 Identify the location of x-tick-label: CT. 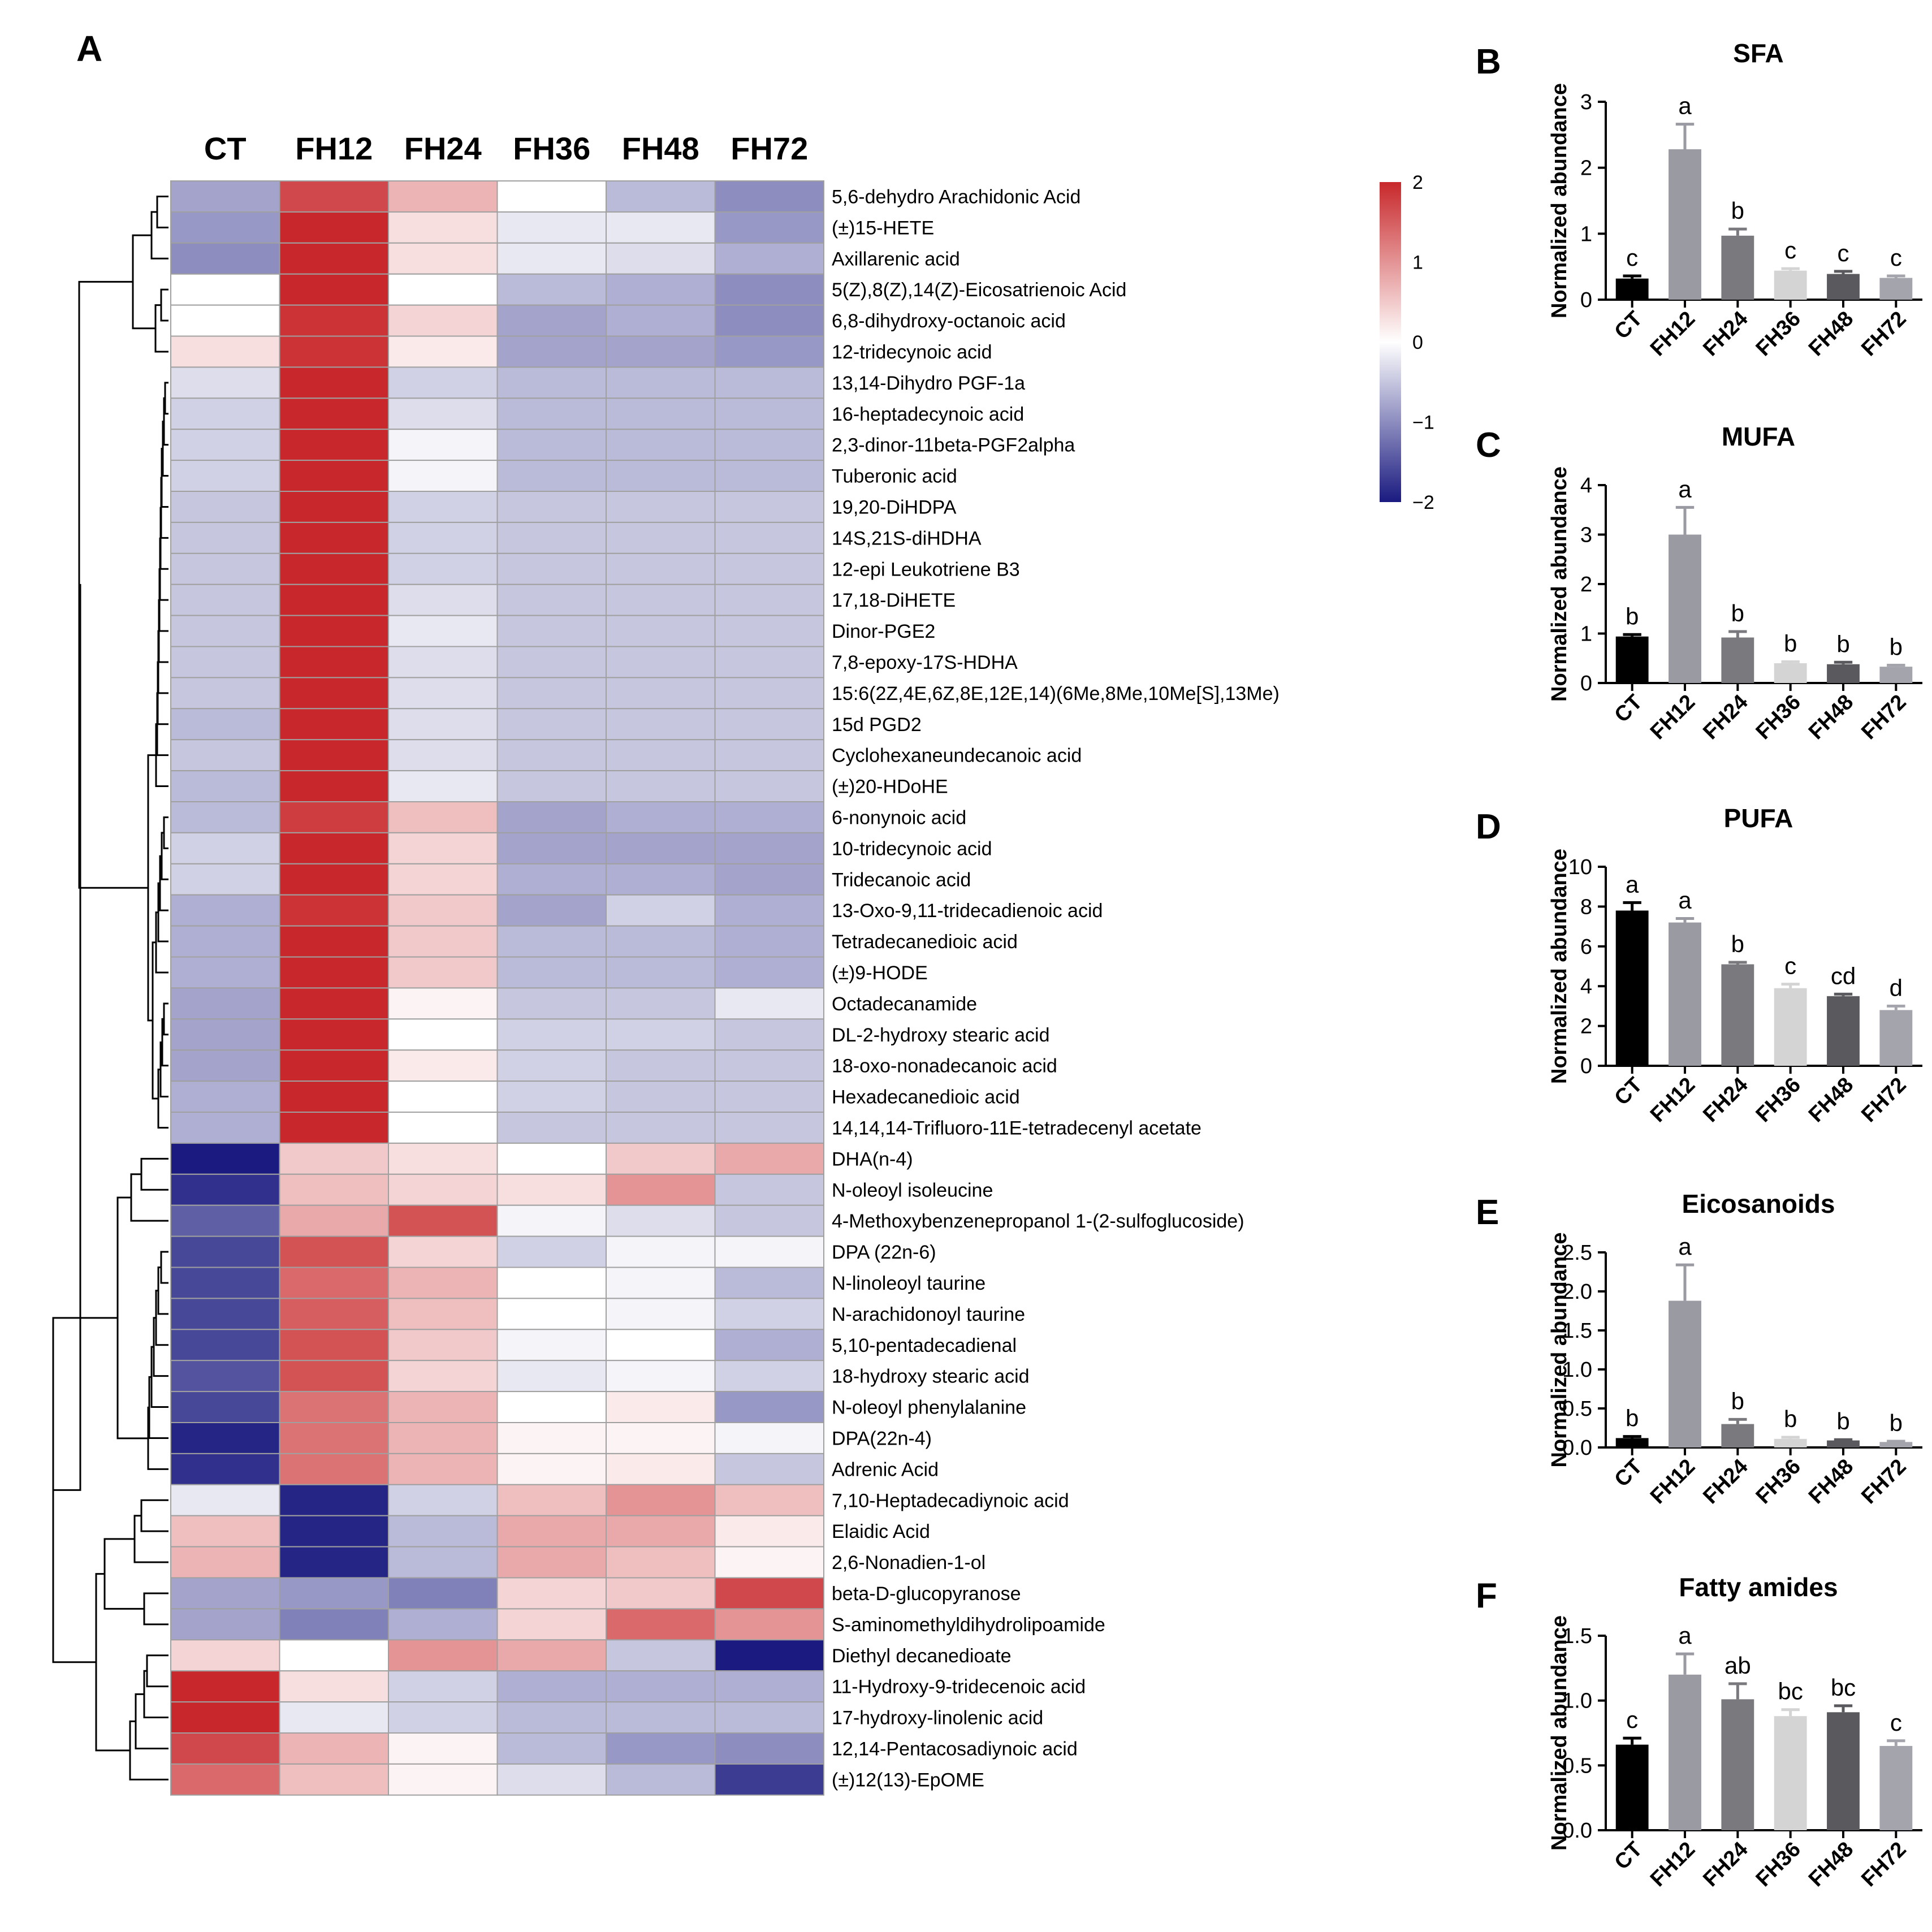
(1629, 1856).